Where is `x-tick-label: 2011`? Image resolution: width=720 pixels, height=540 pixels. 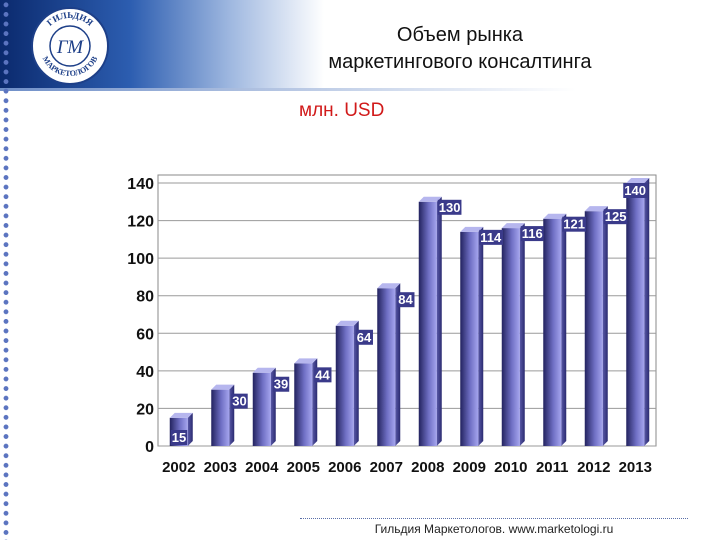 x-tick-label: 2011 is located at coordinates (552, 467).